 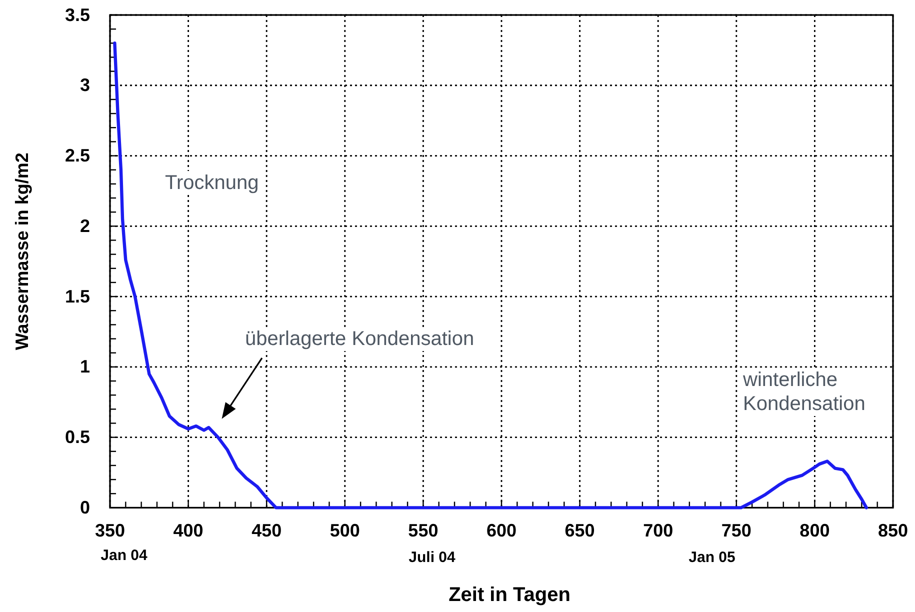 What do you see at coordinates (85, 507) in the screenshot?
I see `y-tick-label: 0` at bounding box center [85, 507].